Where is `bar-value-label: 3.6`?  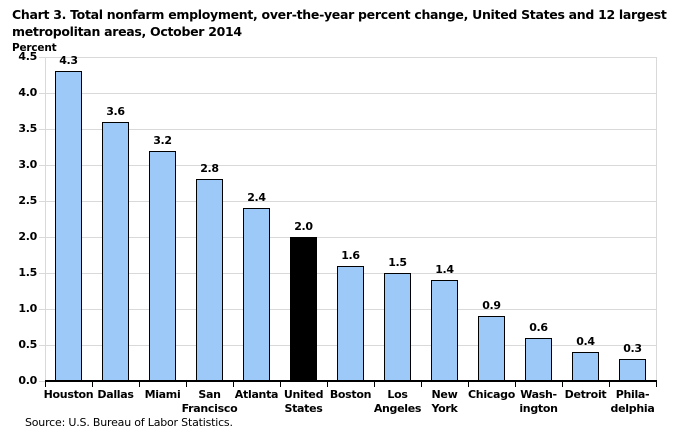
bar-value-label: 3.6 is located at coordinates (115, 111).